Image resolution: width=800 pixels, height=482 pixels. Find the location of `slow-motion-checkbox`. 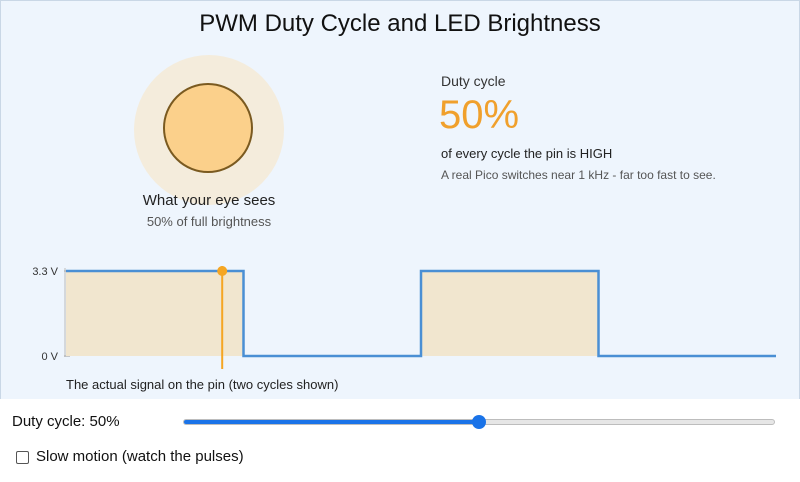

slow-motion-checkbox is located at coordinates (22, 457).